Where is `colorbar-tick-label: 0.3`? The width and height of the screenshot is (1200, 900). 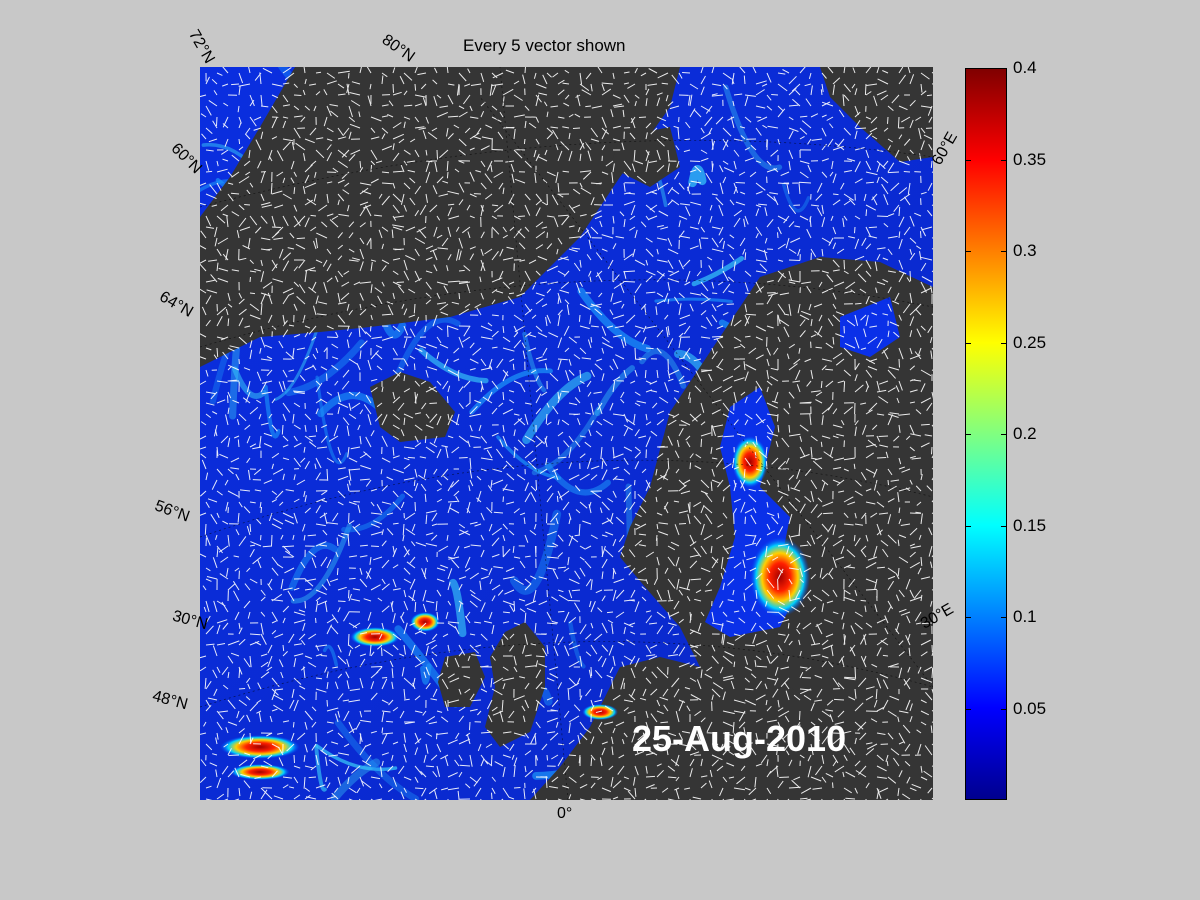 colorbar-tick-label: 0.3 is located at coordinates (1025, 250).